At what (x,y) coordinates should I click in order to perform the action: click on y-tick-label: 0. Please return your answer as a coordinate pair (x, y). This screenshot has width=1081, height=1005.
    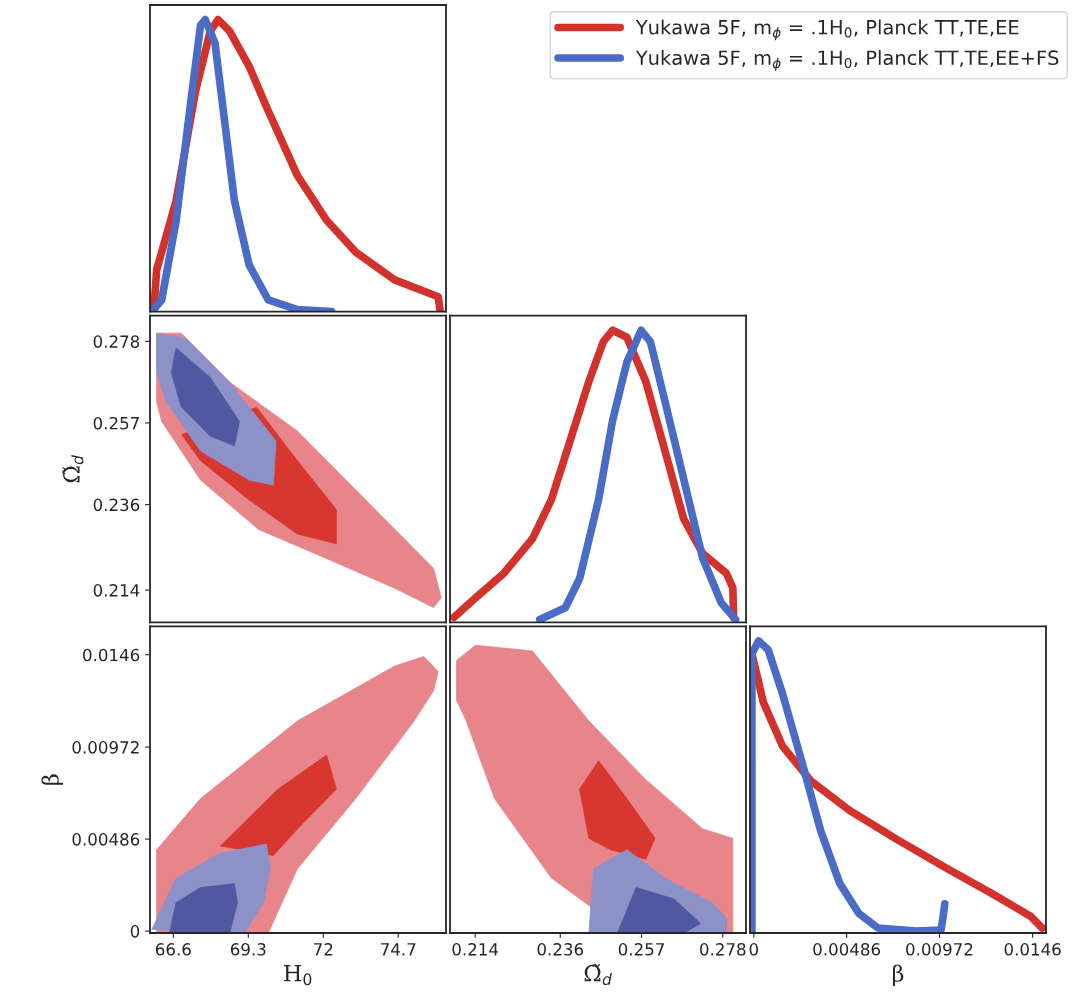
    Looking at the image, I should click on (135, 931).